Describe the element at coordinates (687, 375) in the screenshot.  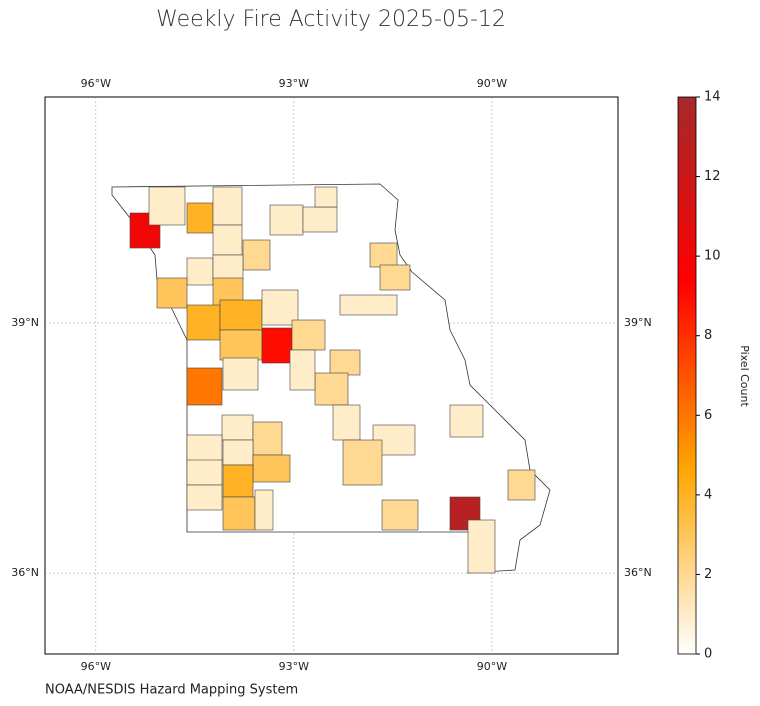
I see `colorbar` at that location.